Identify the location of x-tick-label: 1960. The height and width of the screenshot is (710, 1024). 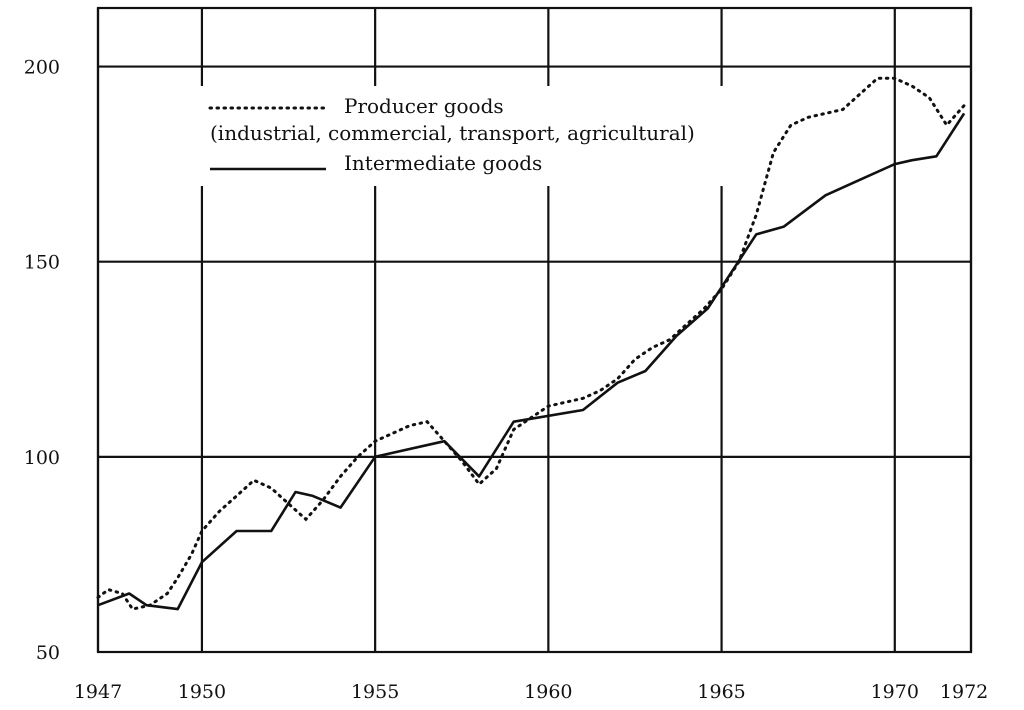
(548, 692).